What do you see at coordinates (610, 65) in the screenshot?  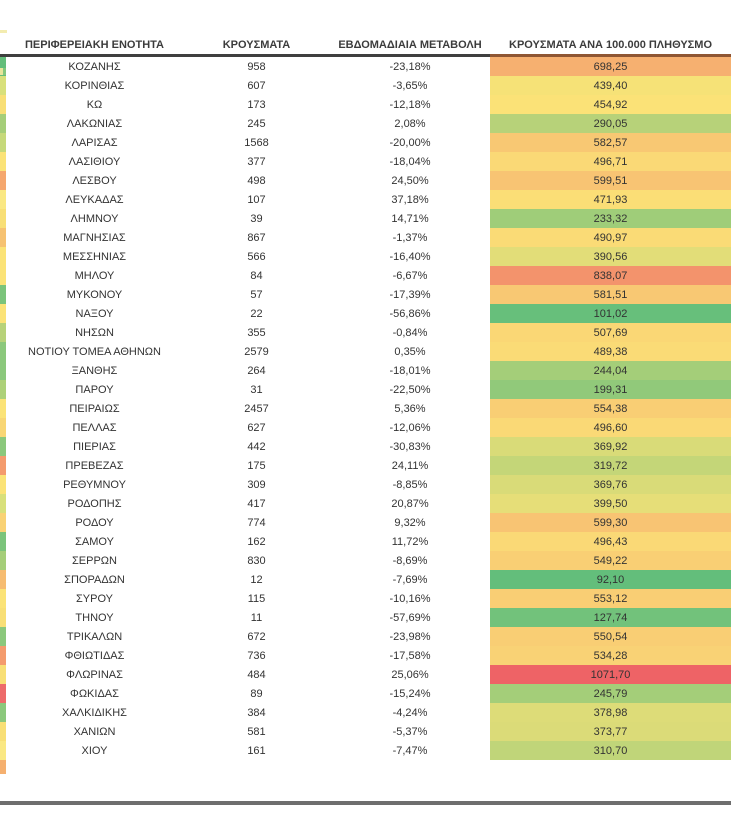 I see `cell-per-100k: 698,25` at bounding box center [610, 65].